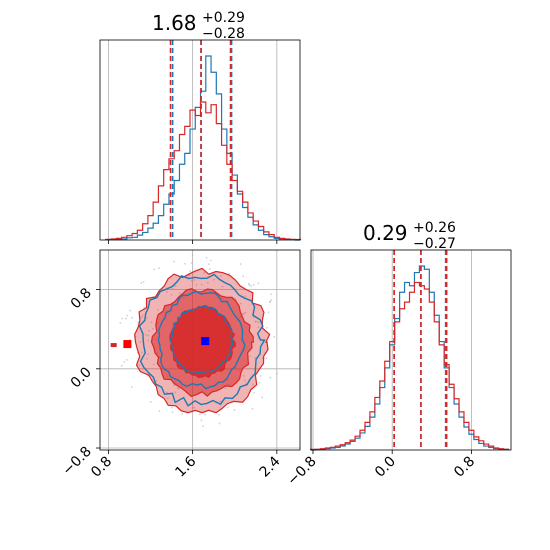 This screenshot has height=550, width=550. What do you see at coordinates (203, 171) in the screenshot?
I see `hist-x-series-1-step` at bounding box center [203, 171].